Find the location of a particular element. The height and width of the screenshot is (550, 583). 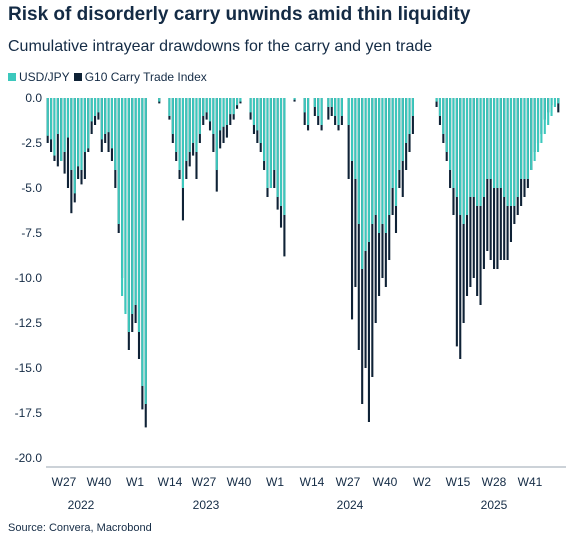

y-tick-label: -10.0 is located at coordinates (29, 278).